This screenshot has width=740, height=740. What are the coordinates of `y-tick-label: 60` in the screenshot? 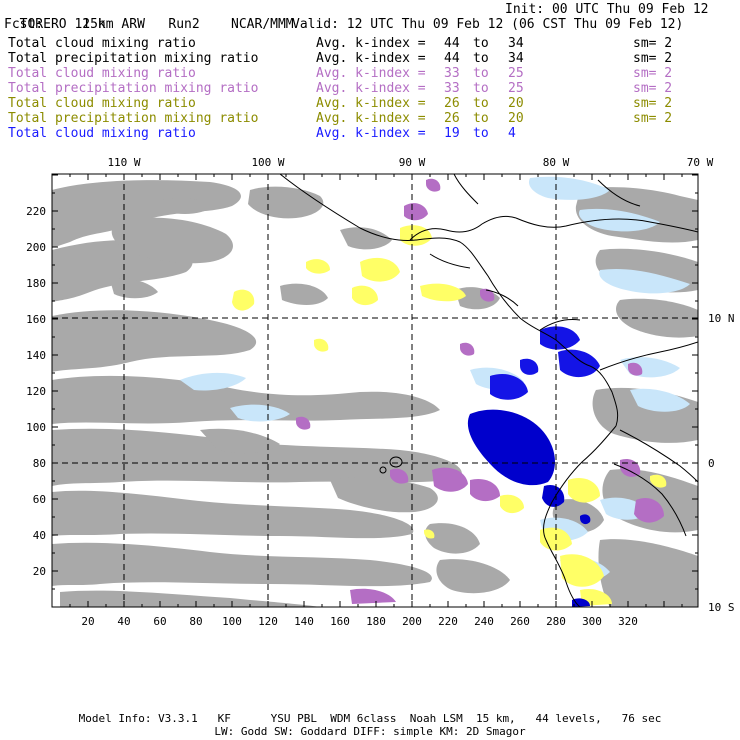 It's located at (39, 499).